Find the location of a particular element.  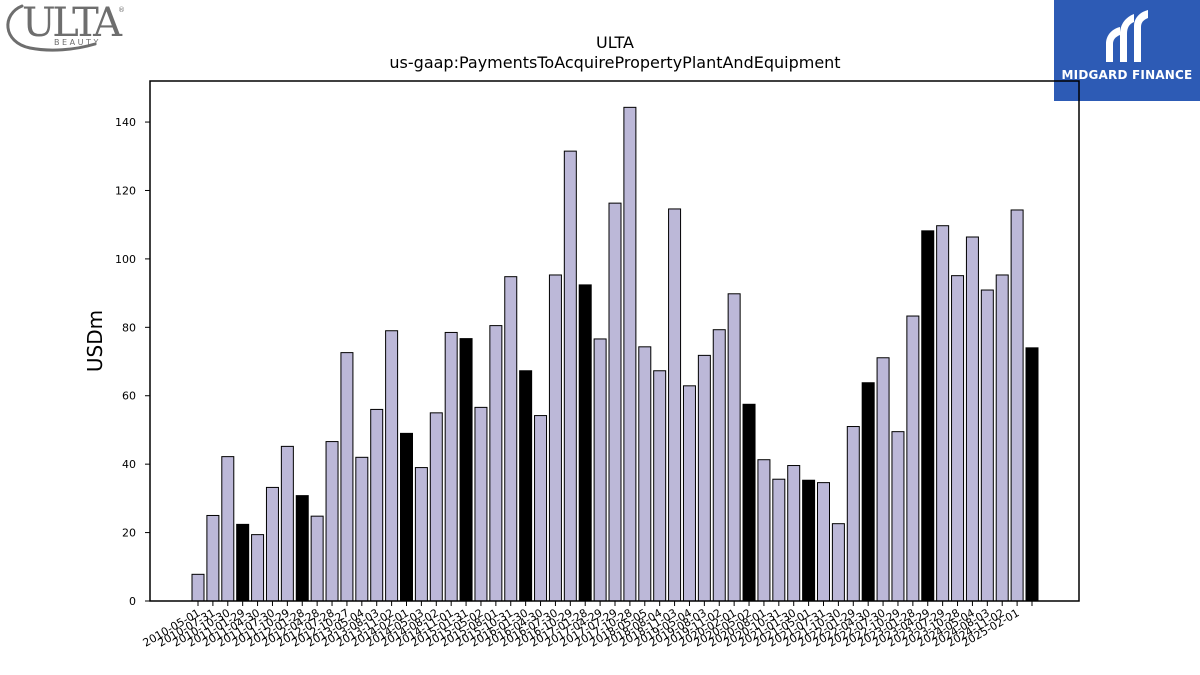

y-tick-label: 120 is located at coordinates (125, 190).